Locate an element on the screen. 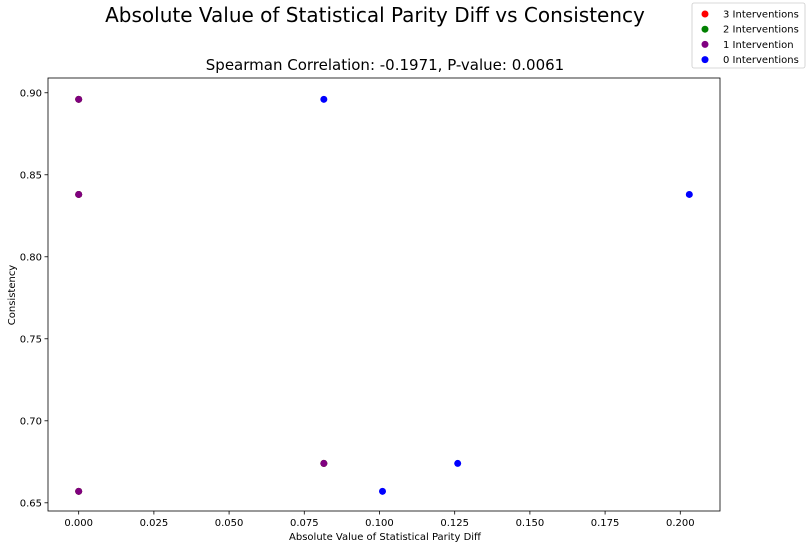 This screenshot has width=808, height=549. legend-label: 2 Interventions is located at coordinates (761, 30).